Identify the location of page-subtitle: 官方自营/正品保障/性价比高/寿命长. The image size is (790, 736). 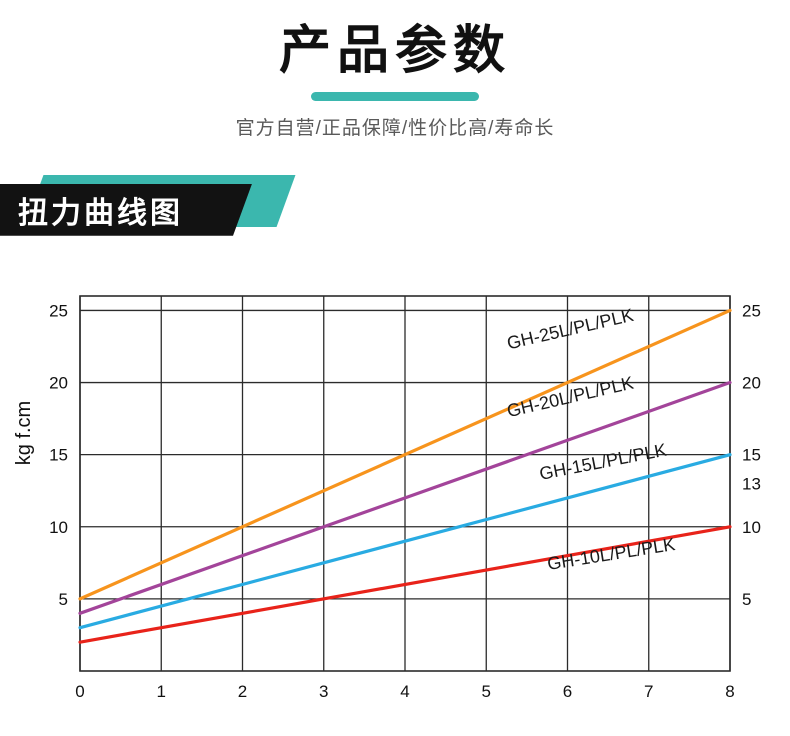
(395, 128).